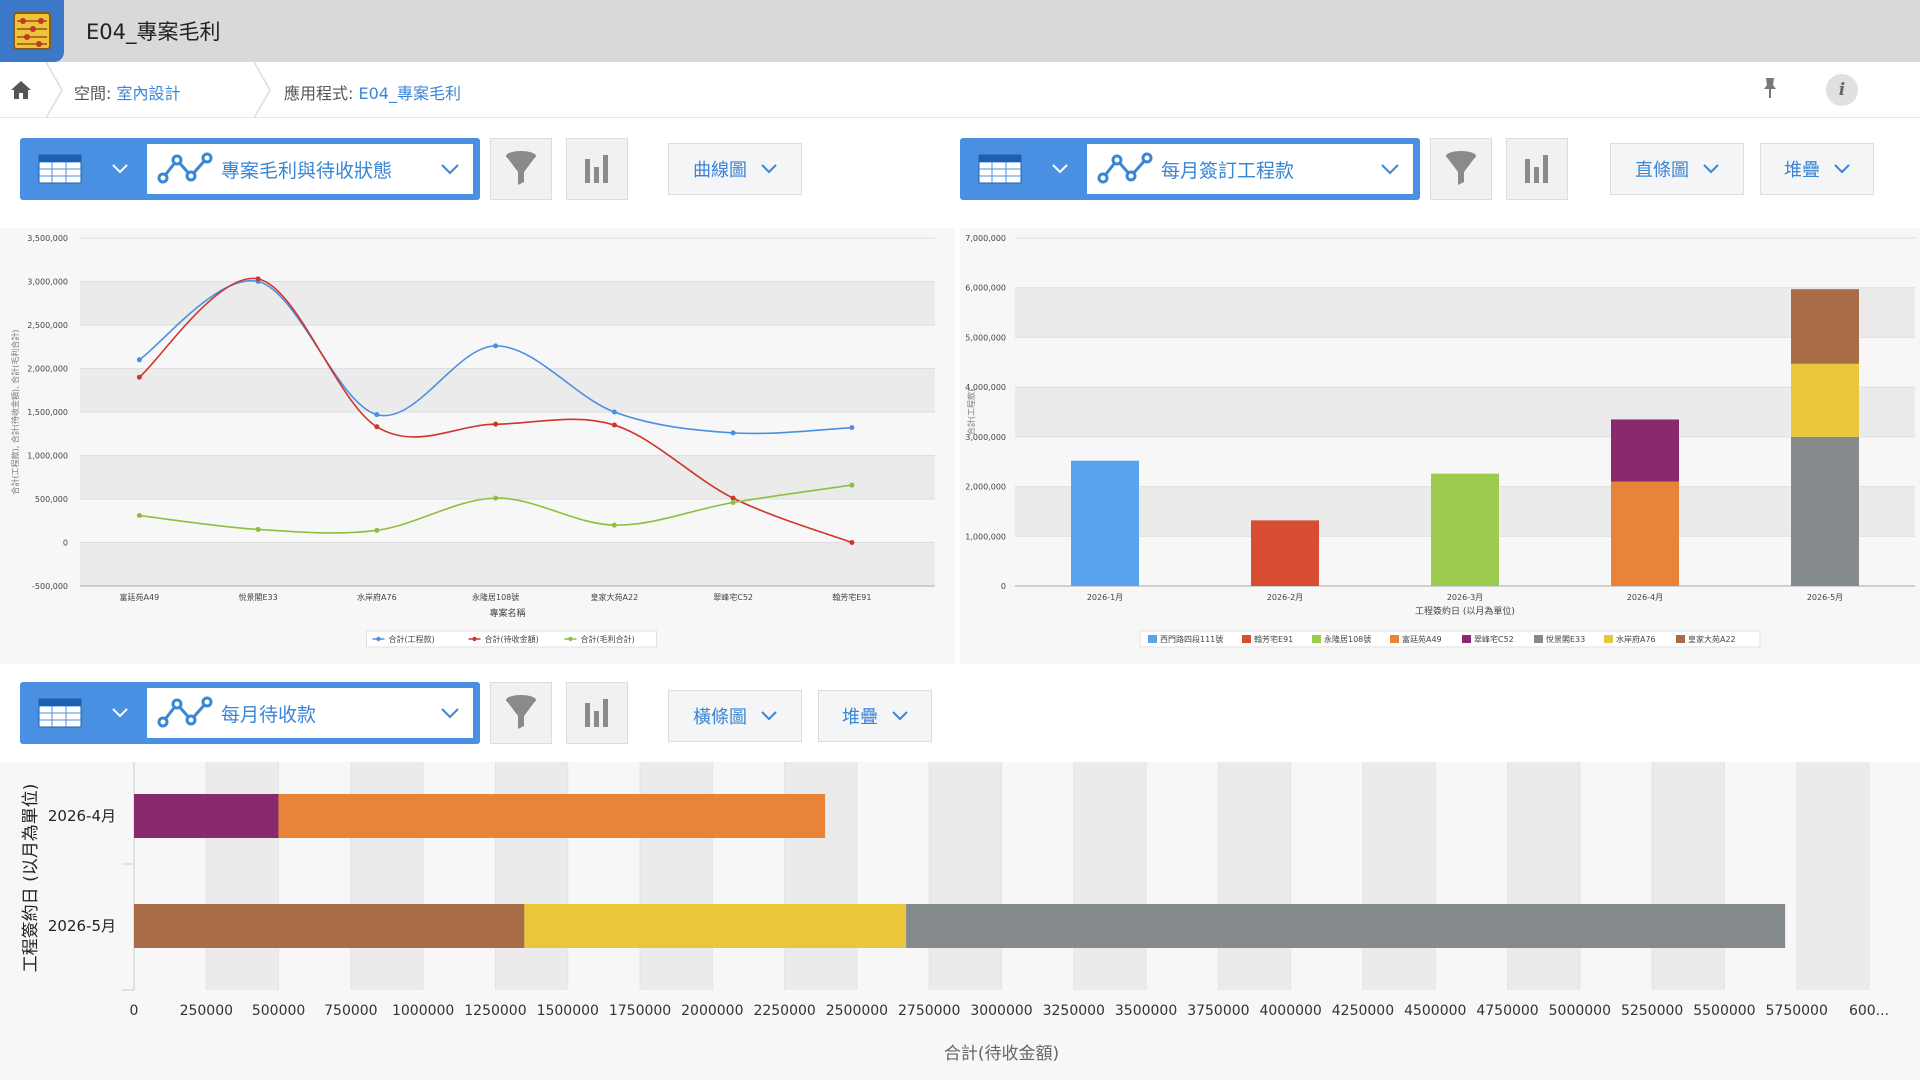 This screenshot has width=1920, height=1084. I want to click on x-tick-label: 5250000, so click(1652, 1011).